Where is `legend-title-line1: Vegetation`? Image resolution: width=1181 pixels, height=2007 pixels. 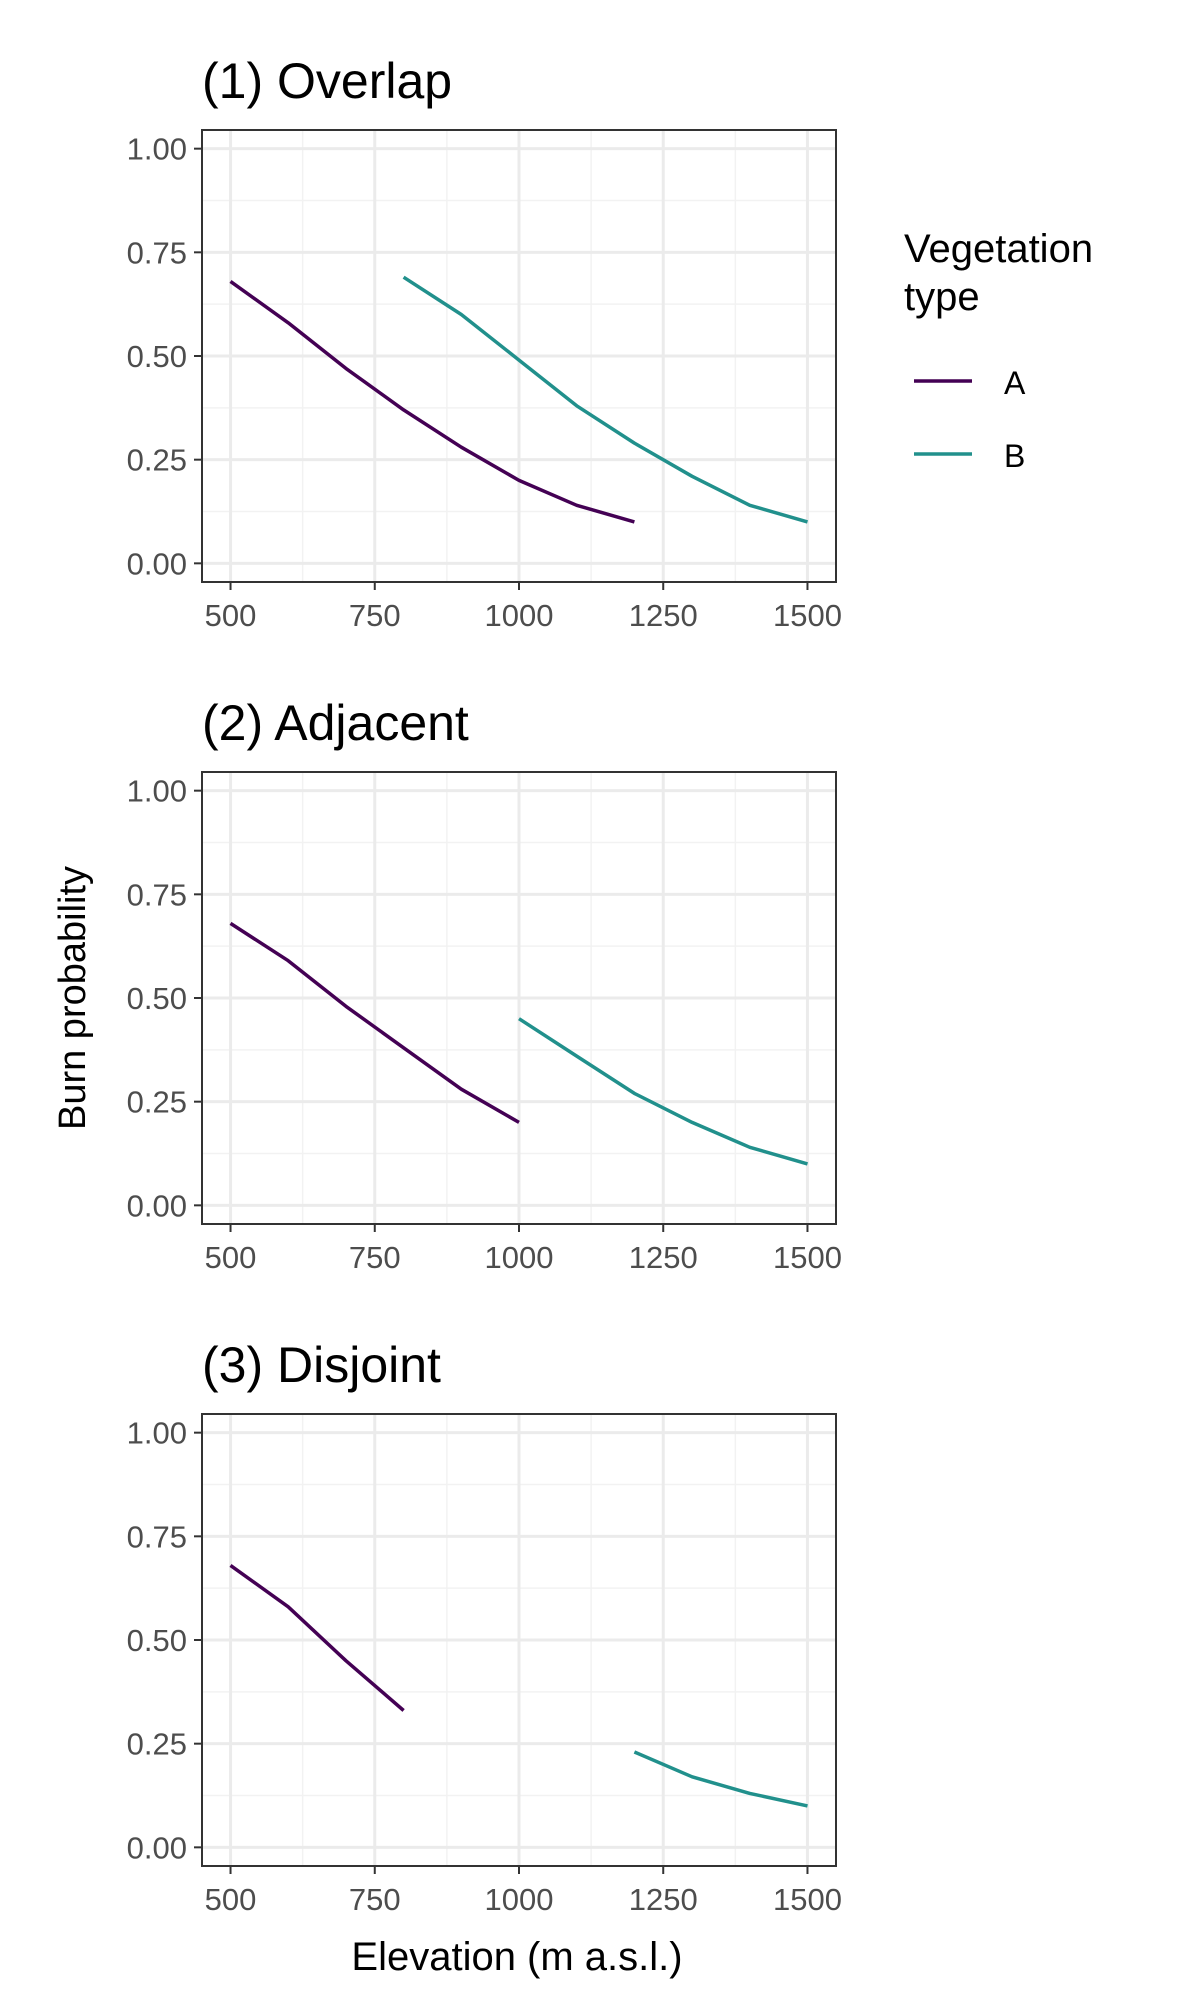
legend-title-line1: Vegetation is located at coordinates (998, 249).